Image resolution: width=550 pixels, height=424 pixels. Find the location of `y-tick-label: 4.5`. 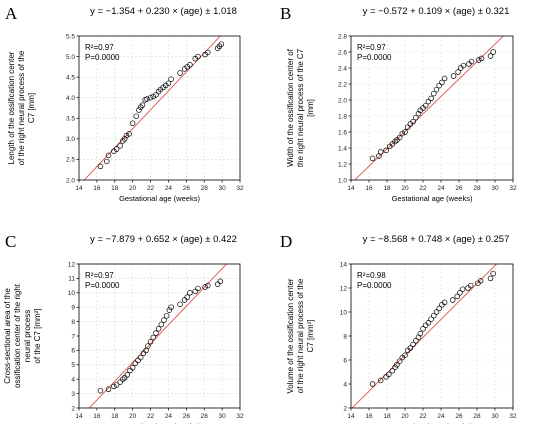

y-tick-label: 4.5 is located at coordinates (70, 77).